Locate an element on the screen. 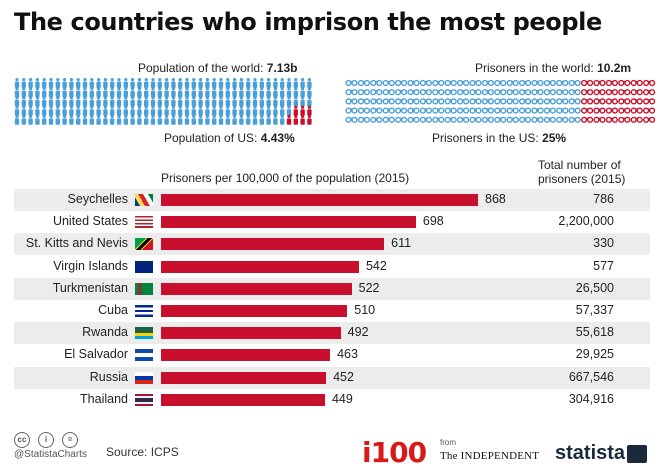 The image size is (660, 470). seychelles-flag is located at coordinates (144, 200).